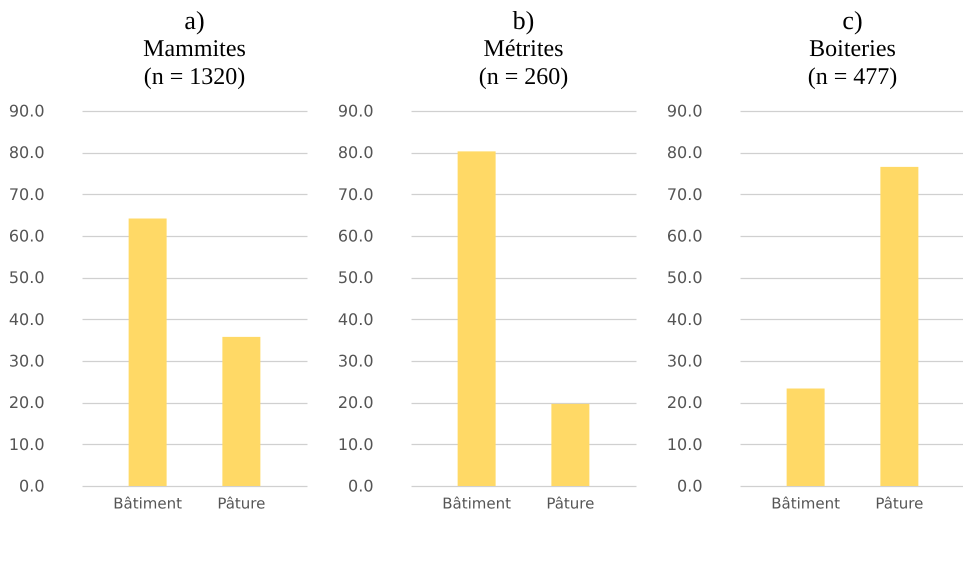 This screenshot has height=569, width=963. I want to click on chart-subtitle: Métrites (n = 260), so click(523, 63).